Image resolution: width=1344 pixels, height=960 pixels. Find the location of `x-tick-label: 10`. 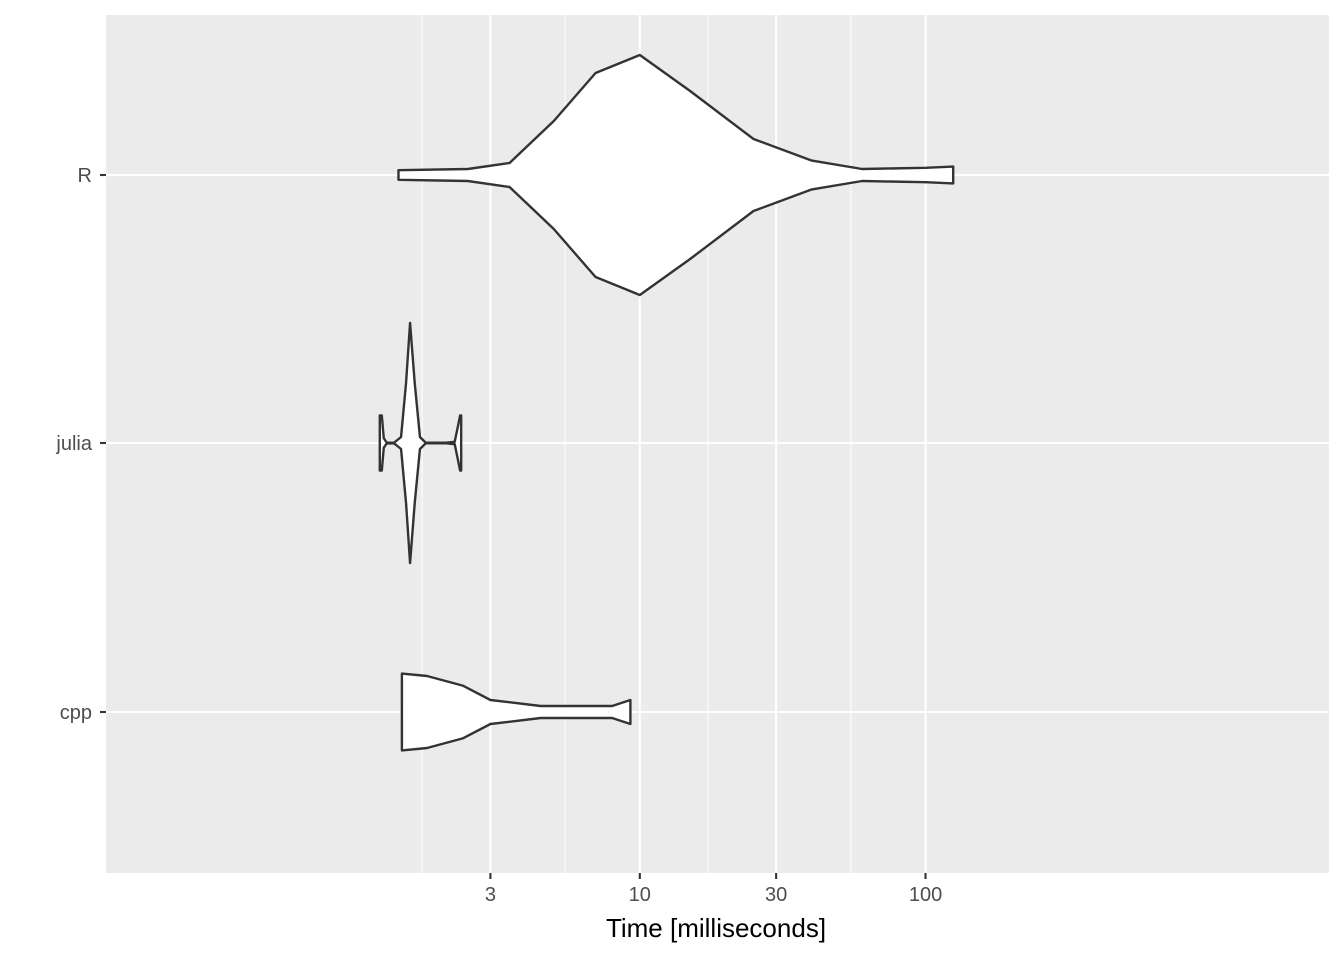

x-tick-label: 10 is located at coordinates (640, 895).